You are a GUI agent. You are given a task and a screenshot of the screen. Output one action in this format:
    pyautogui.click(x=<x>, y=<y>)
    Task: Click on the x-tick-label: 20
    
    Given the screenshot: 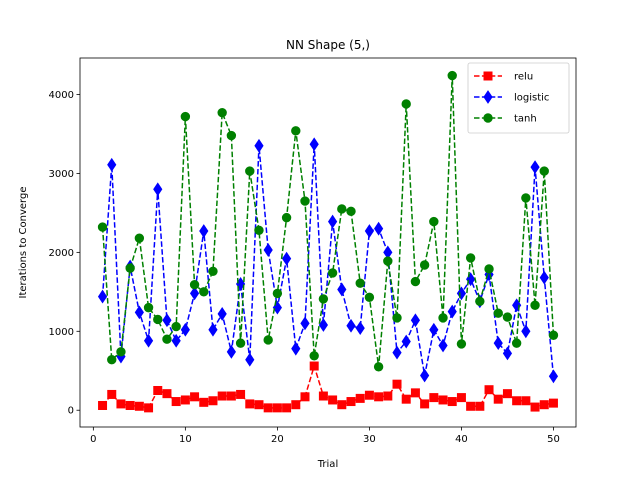 What is the action you would take?
    pyautogui.click(x=277, y=439)
    